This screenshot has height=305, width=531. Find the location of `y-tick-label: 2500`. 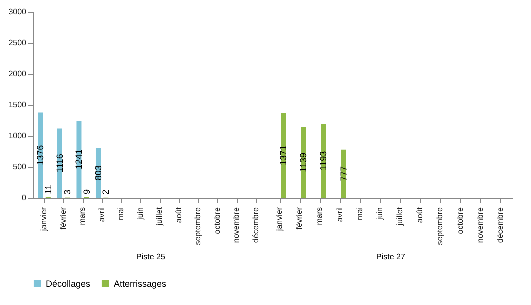

y-tick-label: 2500 is located at coordinates (18, 43).